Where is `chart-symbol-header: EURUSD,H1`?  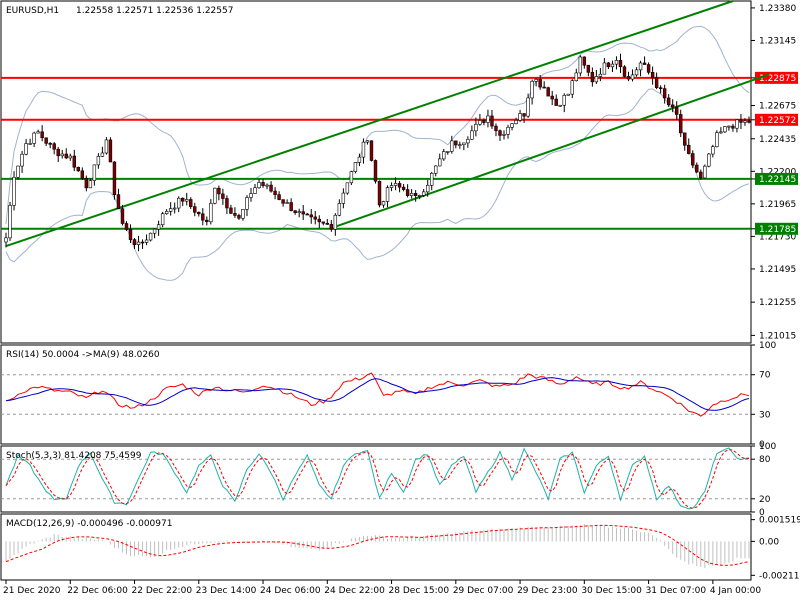 chart-symbol-header: EURUSD,H1 is located at coordinates (32, 11).